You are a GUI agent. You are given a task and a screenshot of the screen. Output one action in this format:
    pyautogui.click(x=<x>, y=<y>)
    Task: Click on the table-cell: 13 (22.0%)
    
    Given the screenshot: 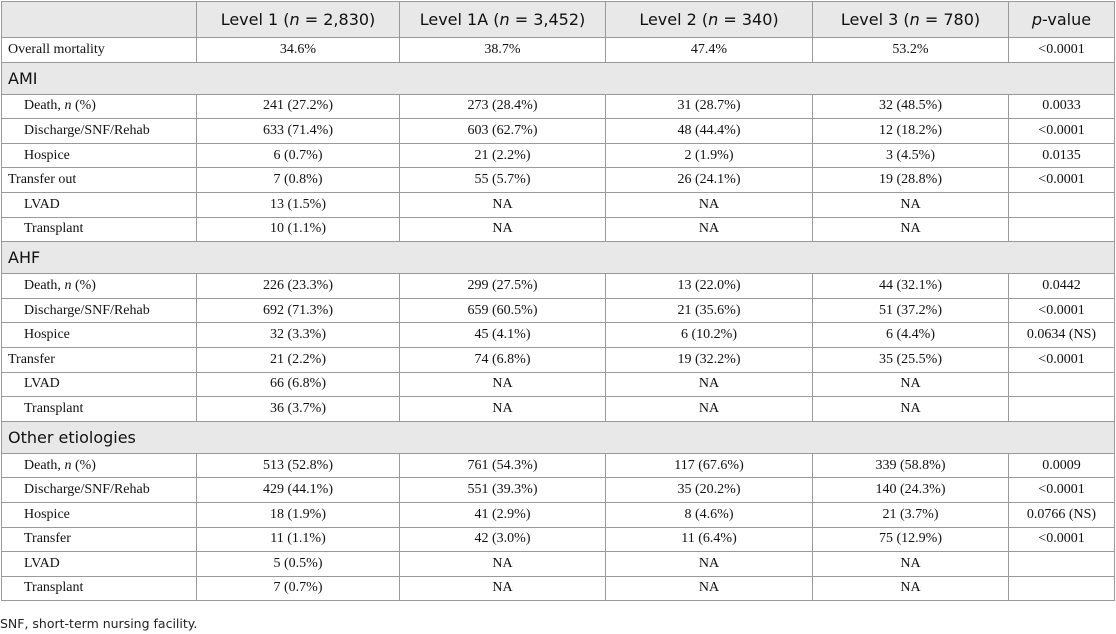 What is the action you would take?
    pyautogui.click(x=709, y=286)
    